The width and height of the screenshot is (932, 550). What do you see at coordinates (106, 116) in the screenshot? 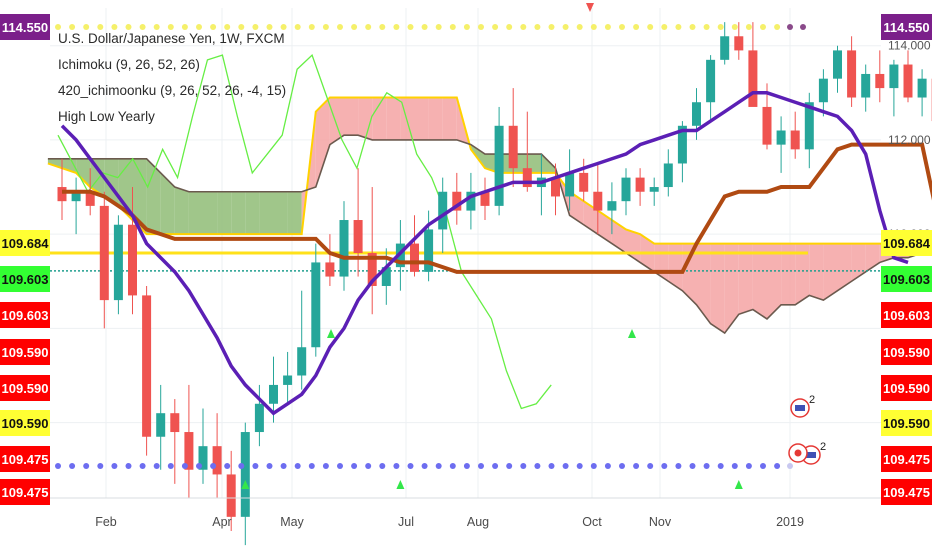
I see `legend-high-low-yearly: High Low Yearly` at bounding box center [106, 116].